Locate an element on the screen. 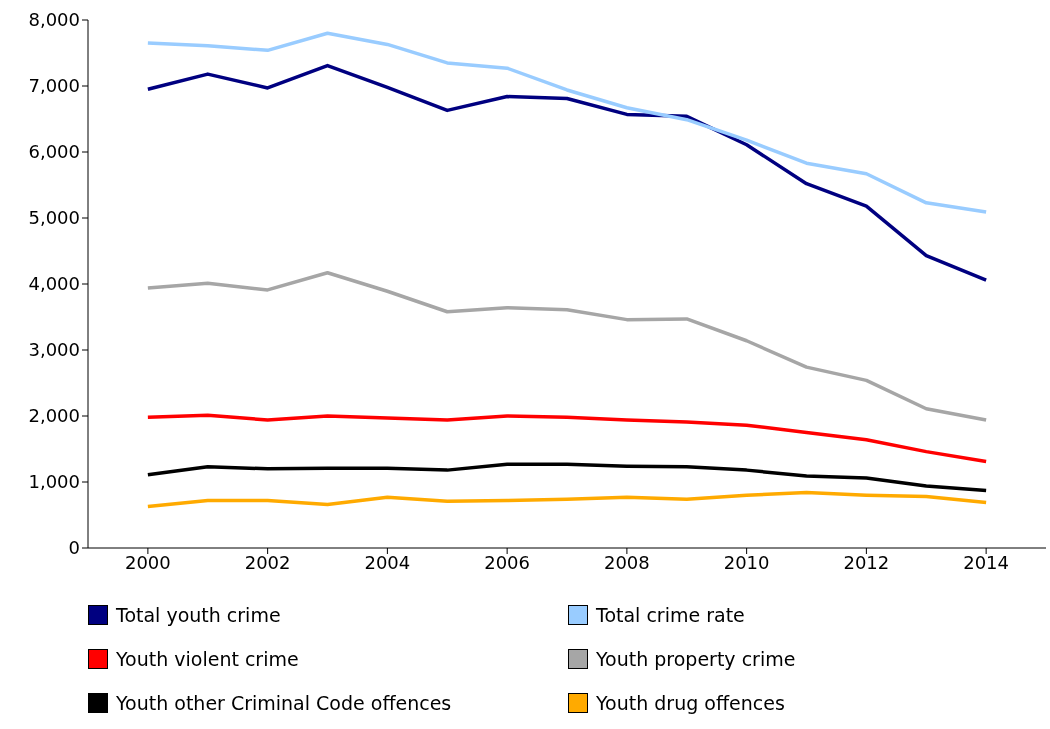 The width and height of the screenshot is (1050, 729). x-tick-label: 2004 is located at coordinates (387, 562).